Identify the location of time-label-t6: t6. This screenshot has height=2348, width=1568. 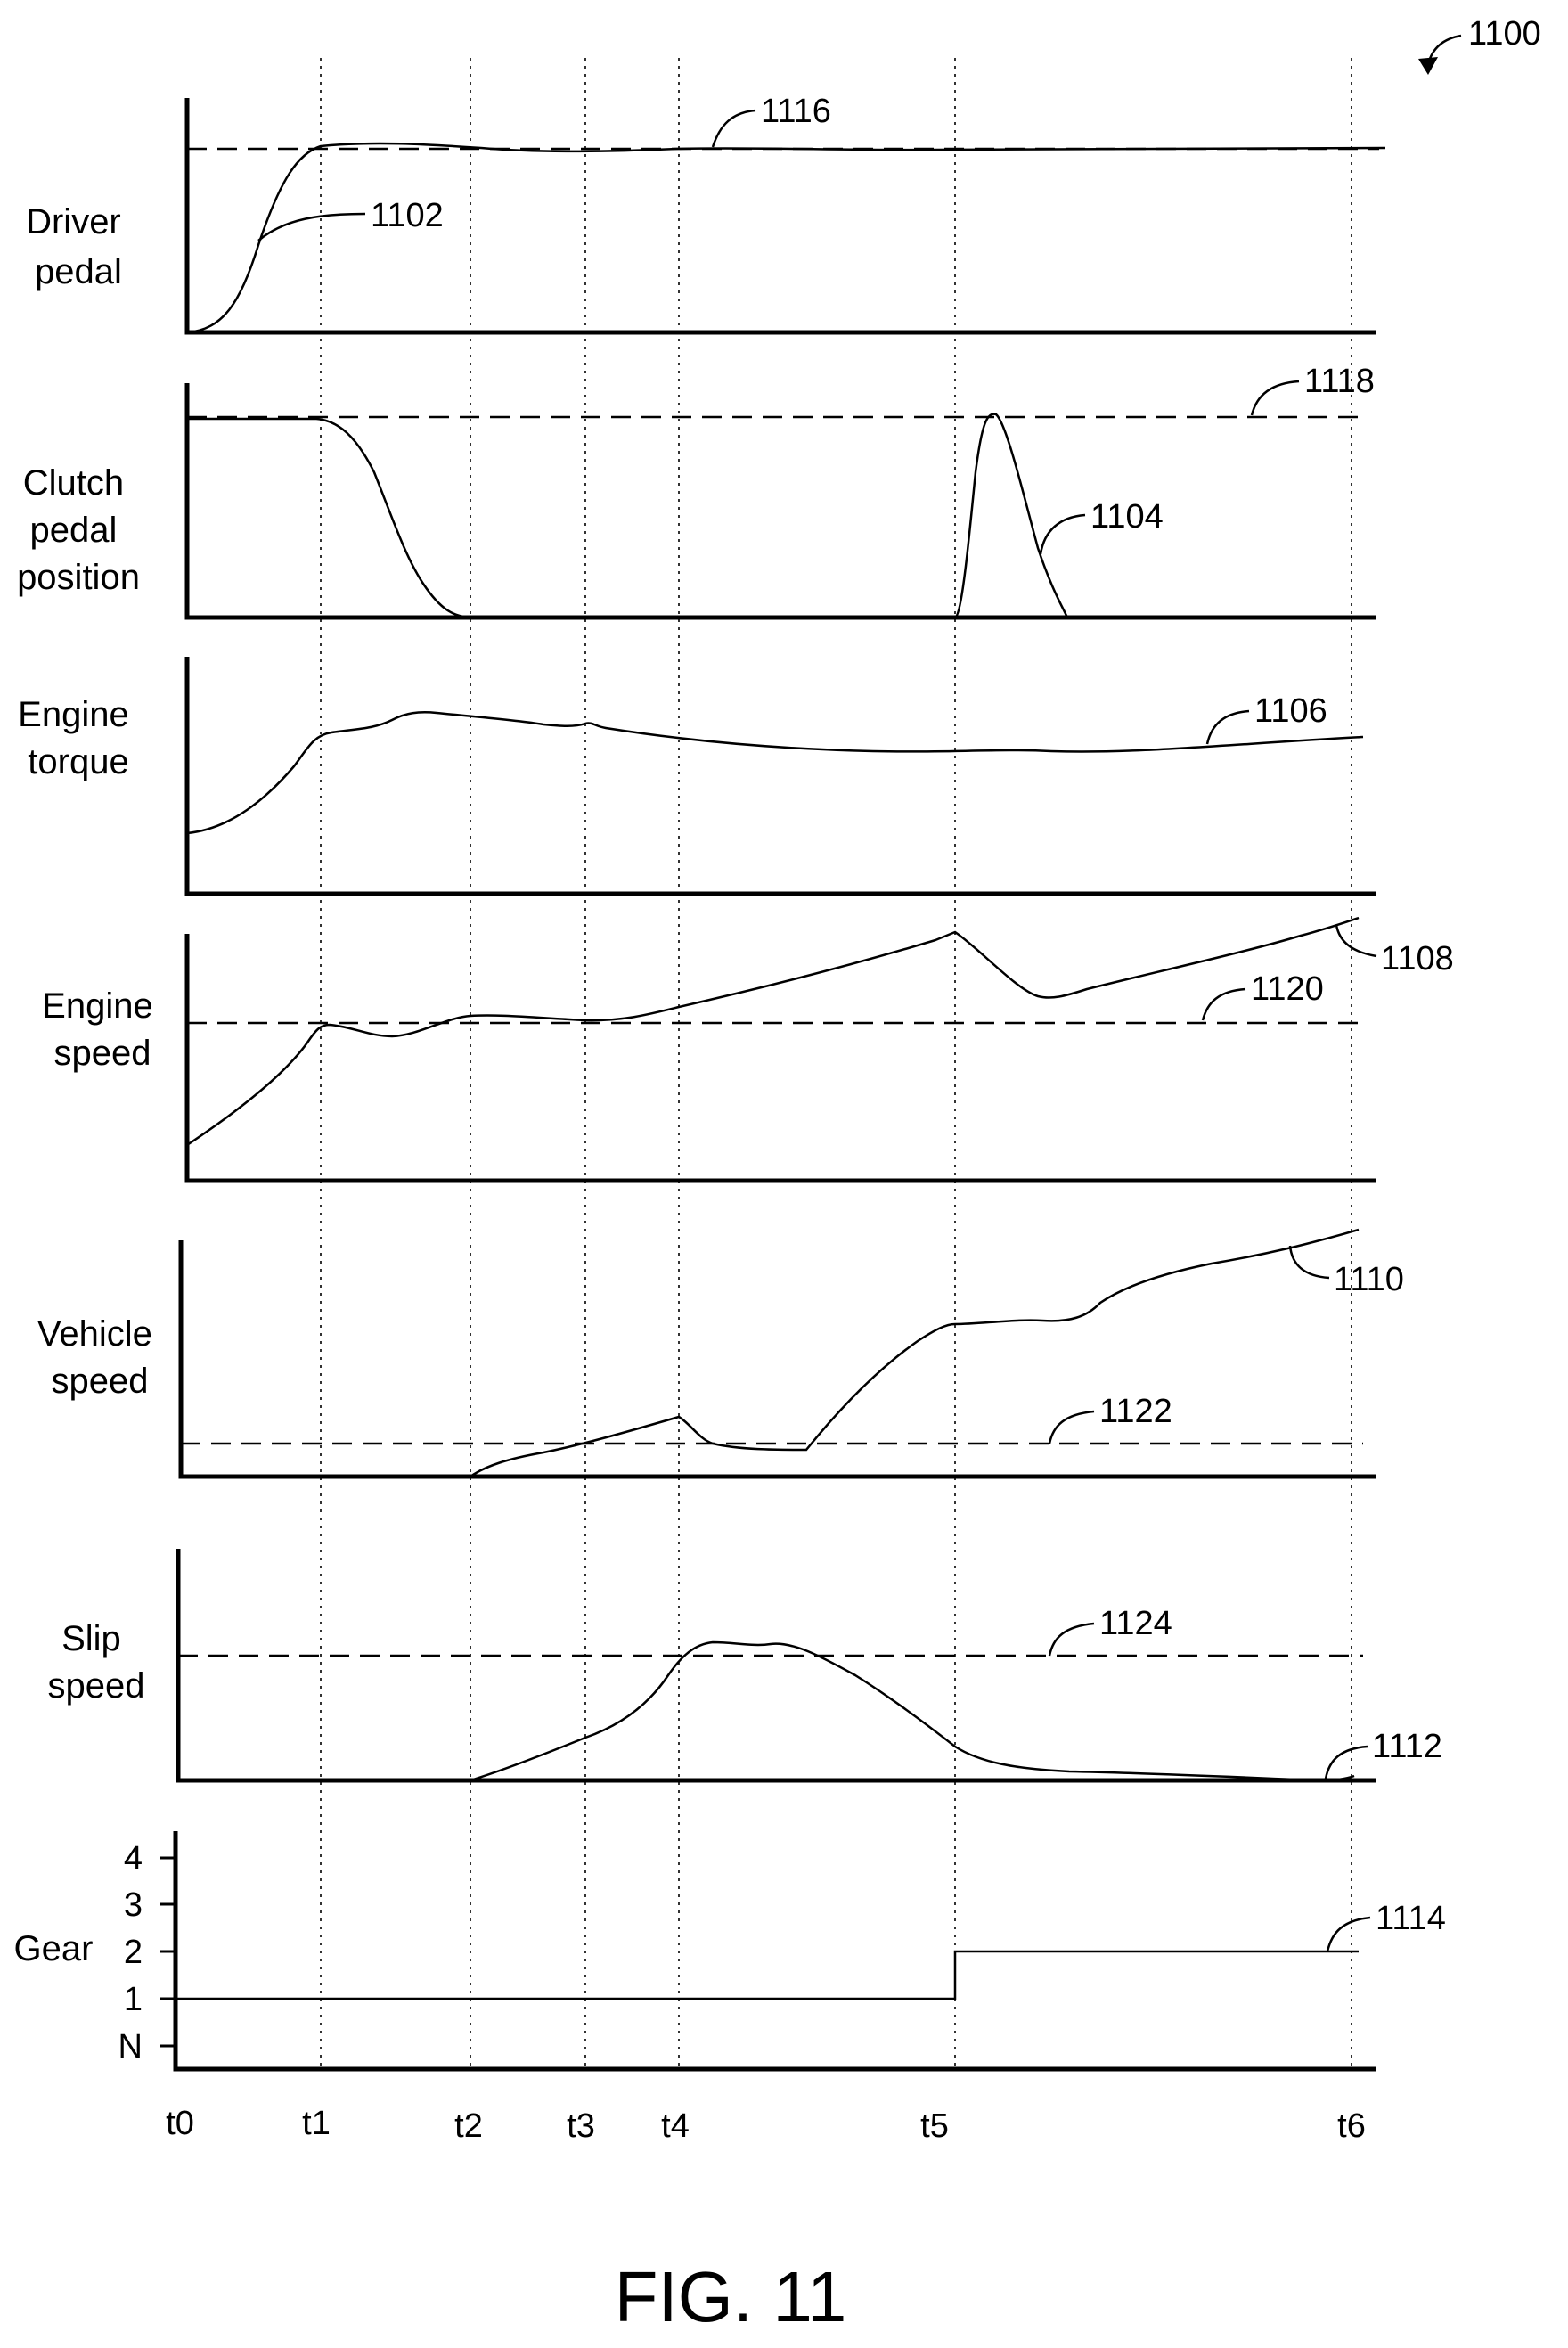
(1351, 2126).